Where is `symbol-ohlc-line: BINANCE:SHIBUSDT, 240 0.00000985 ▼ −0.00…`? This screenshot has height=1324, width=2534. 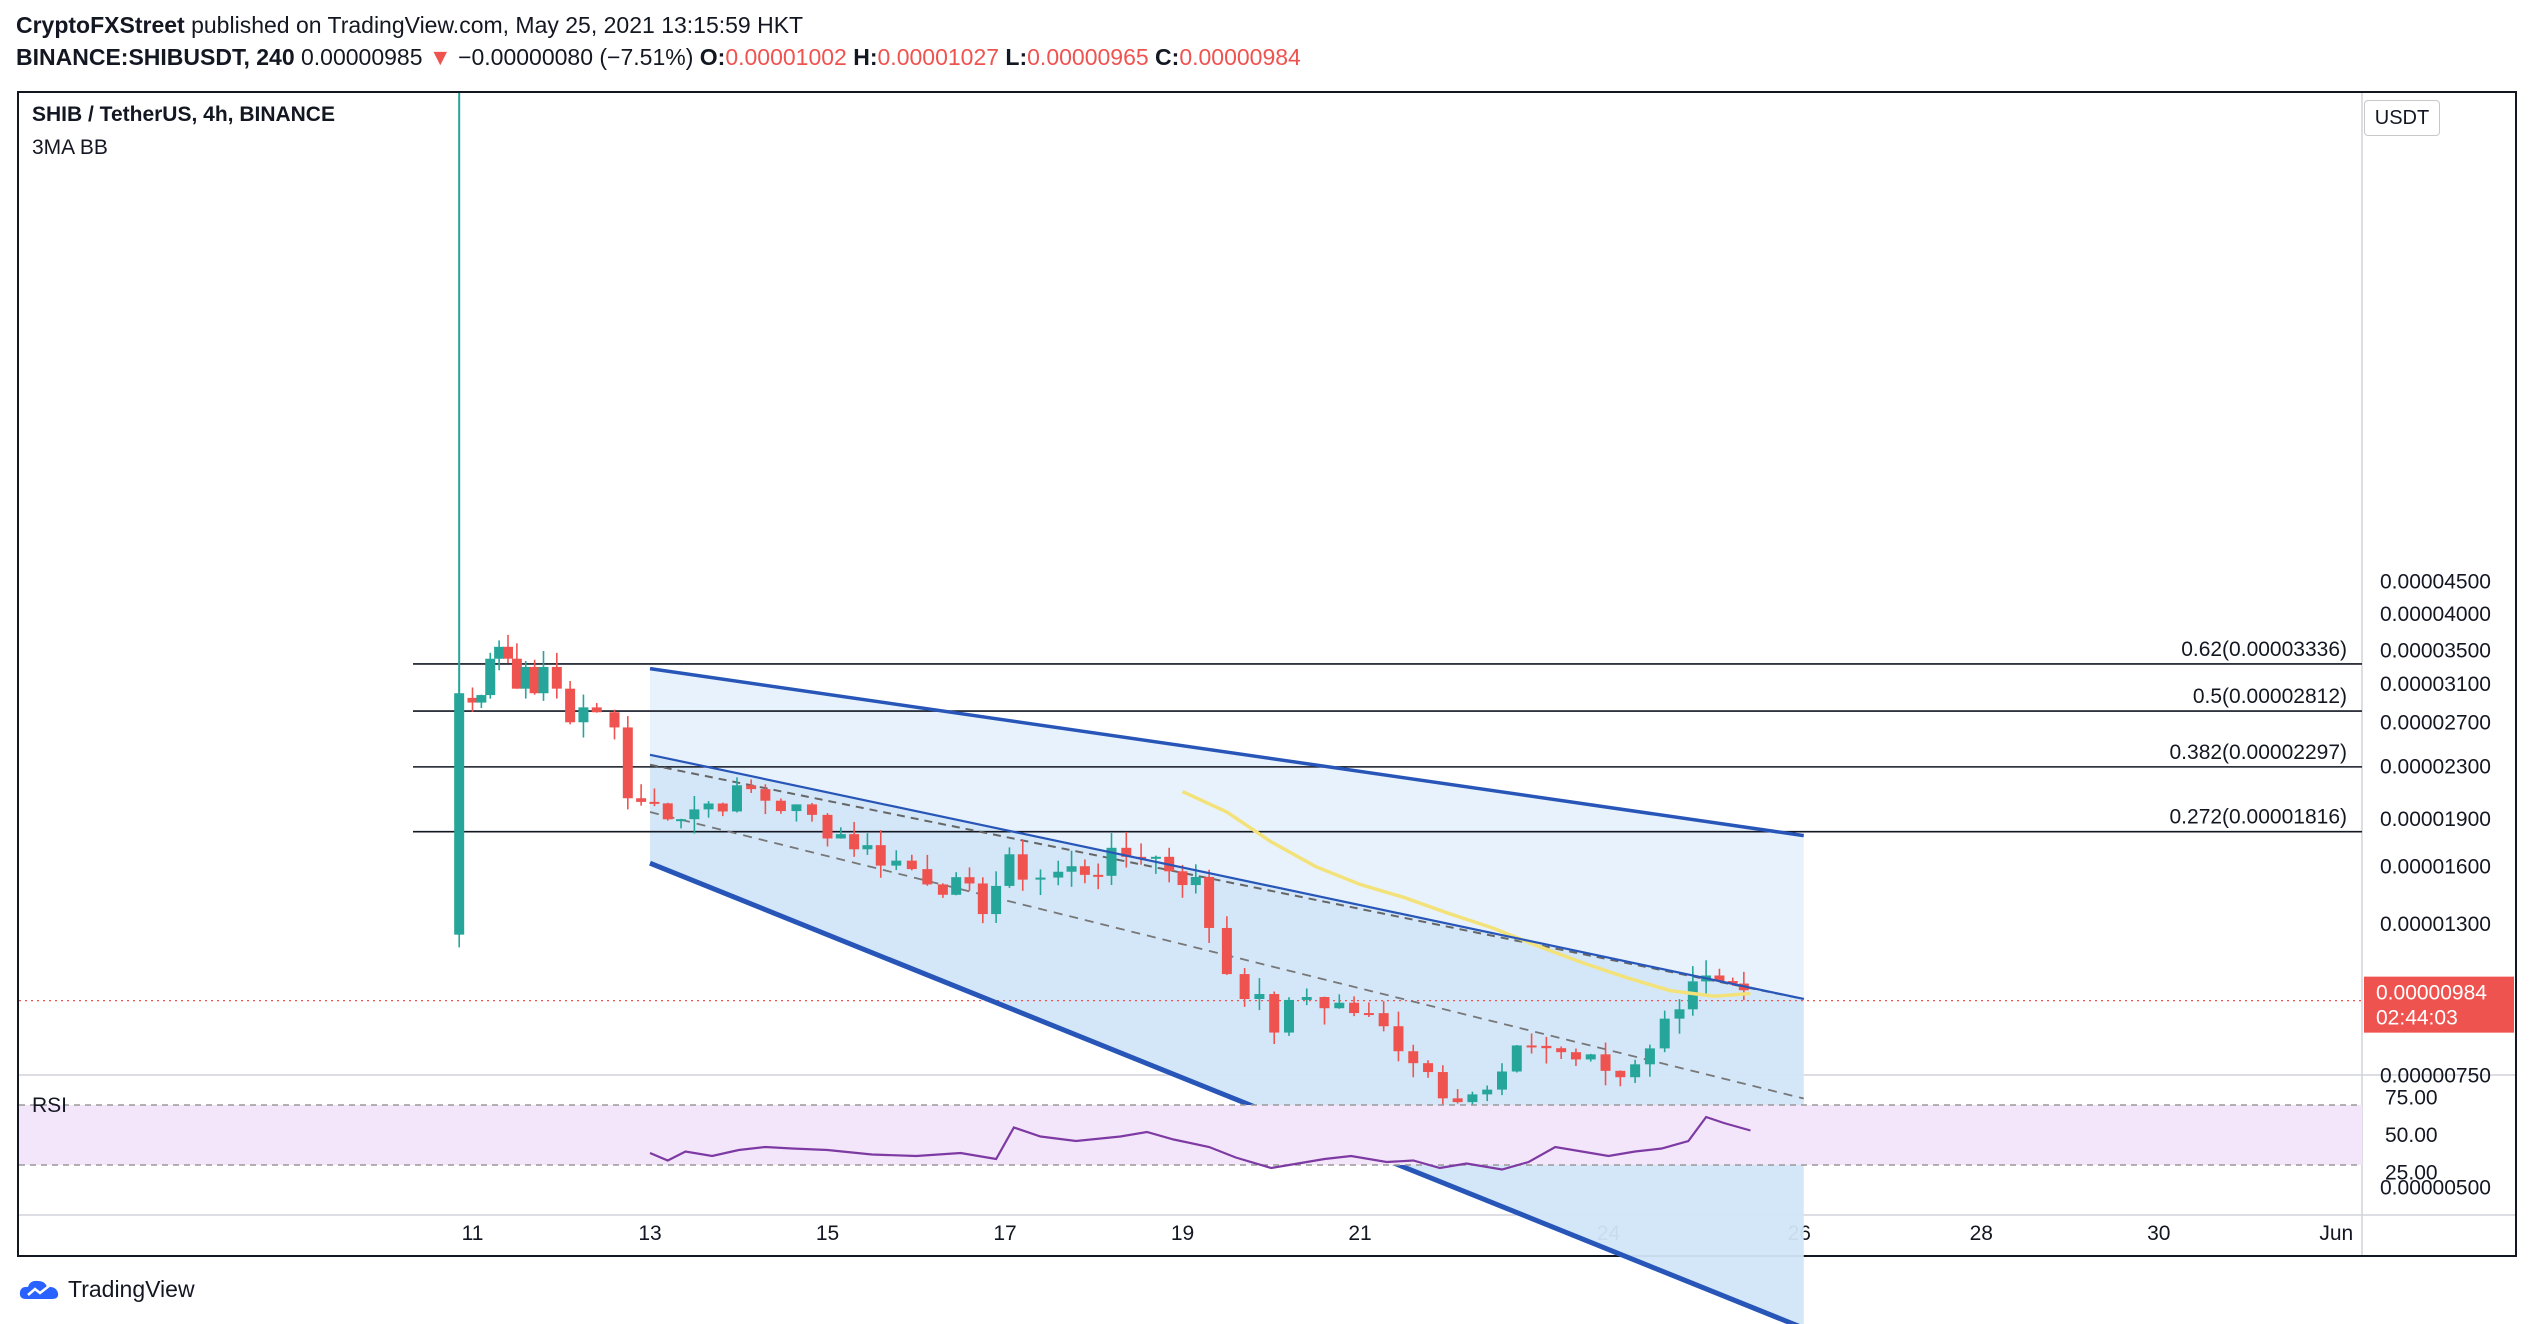
symbol-ohlc-line: BINANCE:SHIBUSDT, 240 0.00000985 ▼ −0.00… is located at coordinates (658, 57).